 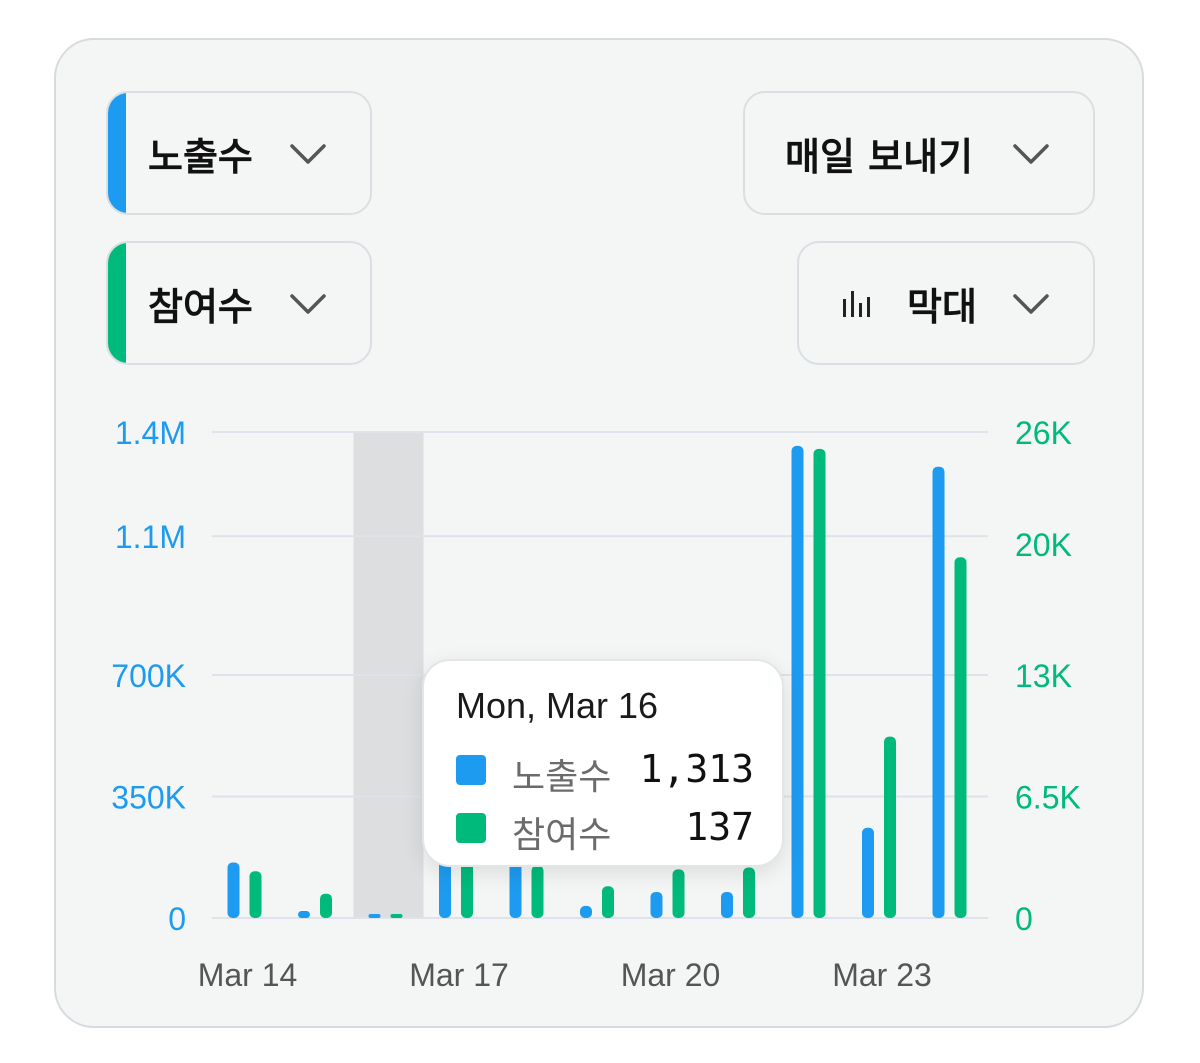 I want to click on bar-chart-icon, so click(x=856, y=304).